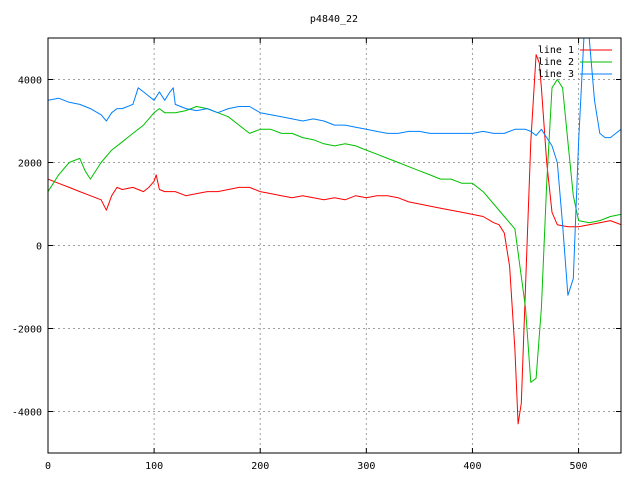 The image size is (640, 480). I want to click on x-tick-label: 100, so click(154, 466).